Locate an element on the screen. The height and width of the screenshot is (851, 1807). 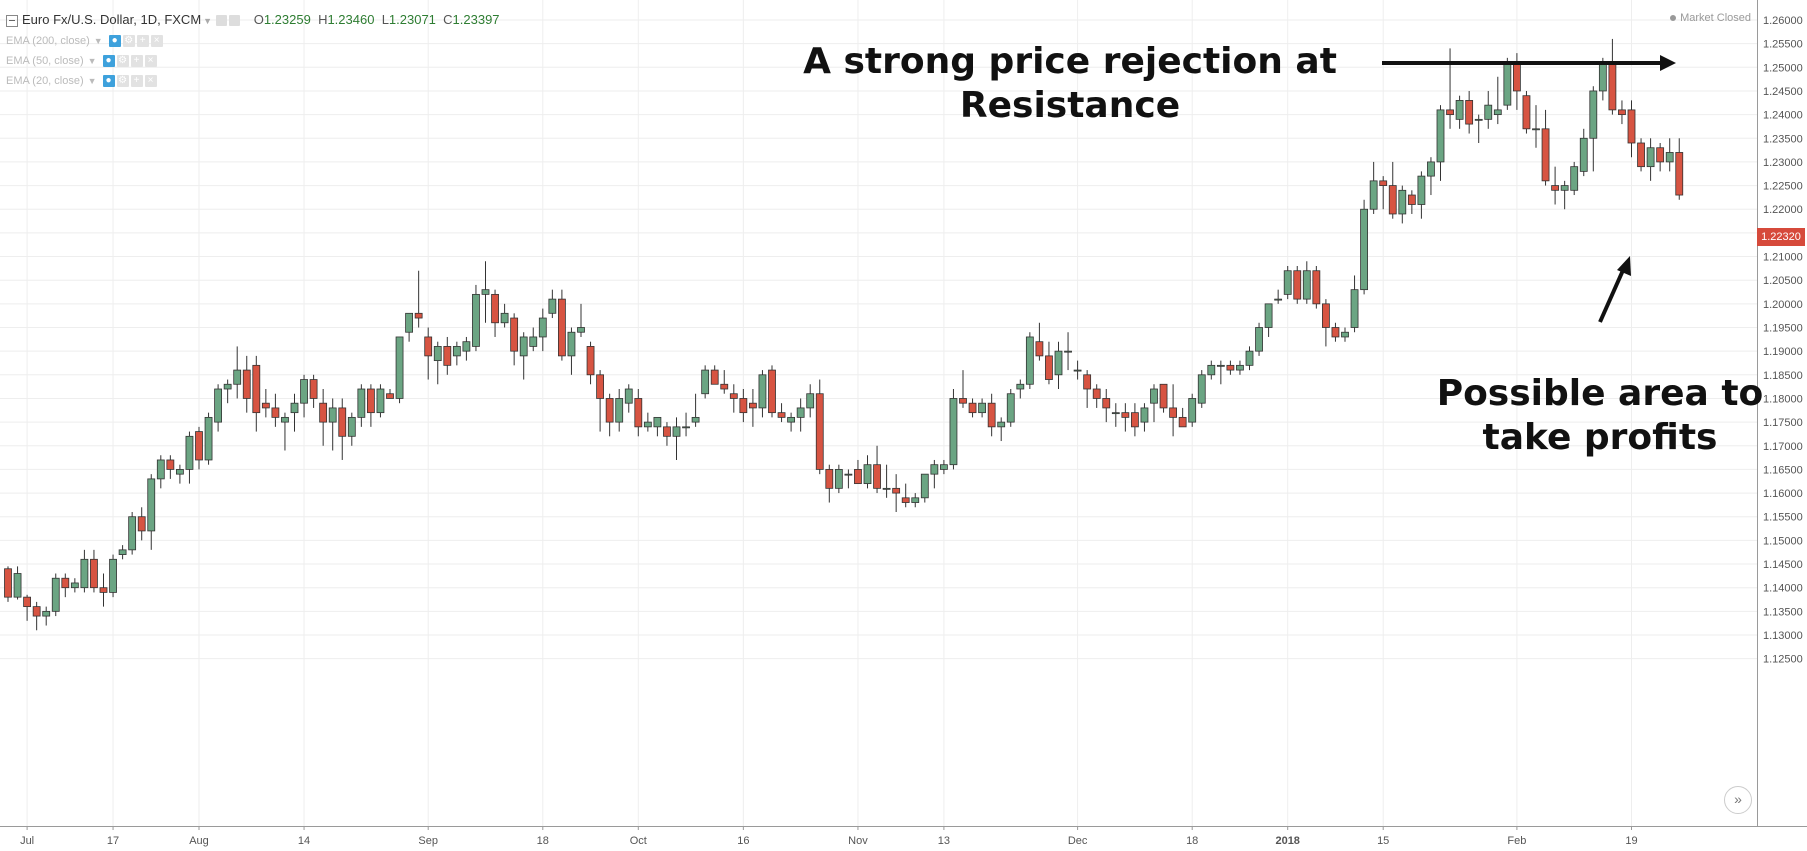
indicator-ema-50: EMA (50, close) ▼ ● ⚙ + × is located at coordinates (82, 61).